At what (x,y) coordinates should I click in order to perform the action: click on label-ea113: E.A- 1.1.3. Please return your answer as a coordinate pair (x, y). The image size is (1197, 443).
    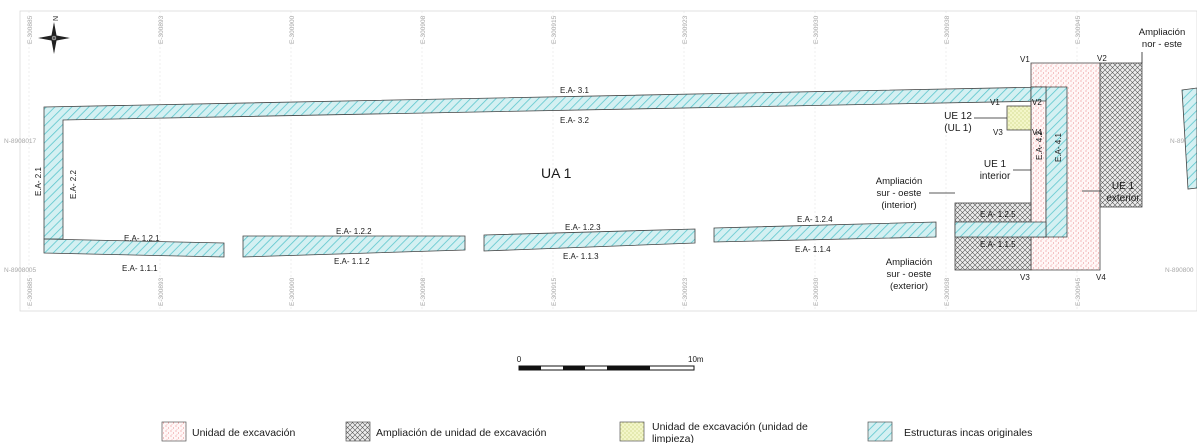
    Looking at the image, I should click on (581, 256).